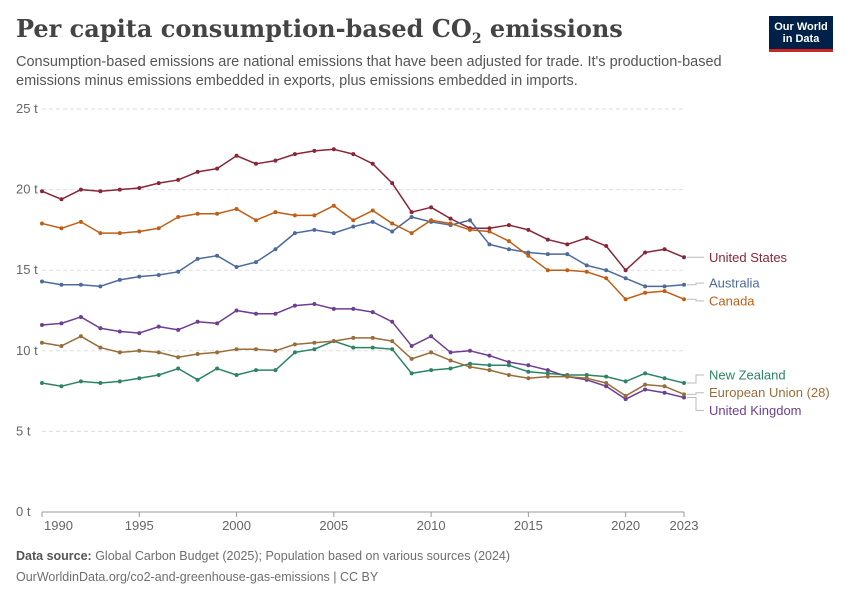 This screenshot has width=850, height=600. Describe the element at coordinates (27, 269) in the screenshot. I see `y-tick-label: 15 t` at that location.